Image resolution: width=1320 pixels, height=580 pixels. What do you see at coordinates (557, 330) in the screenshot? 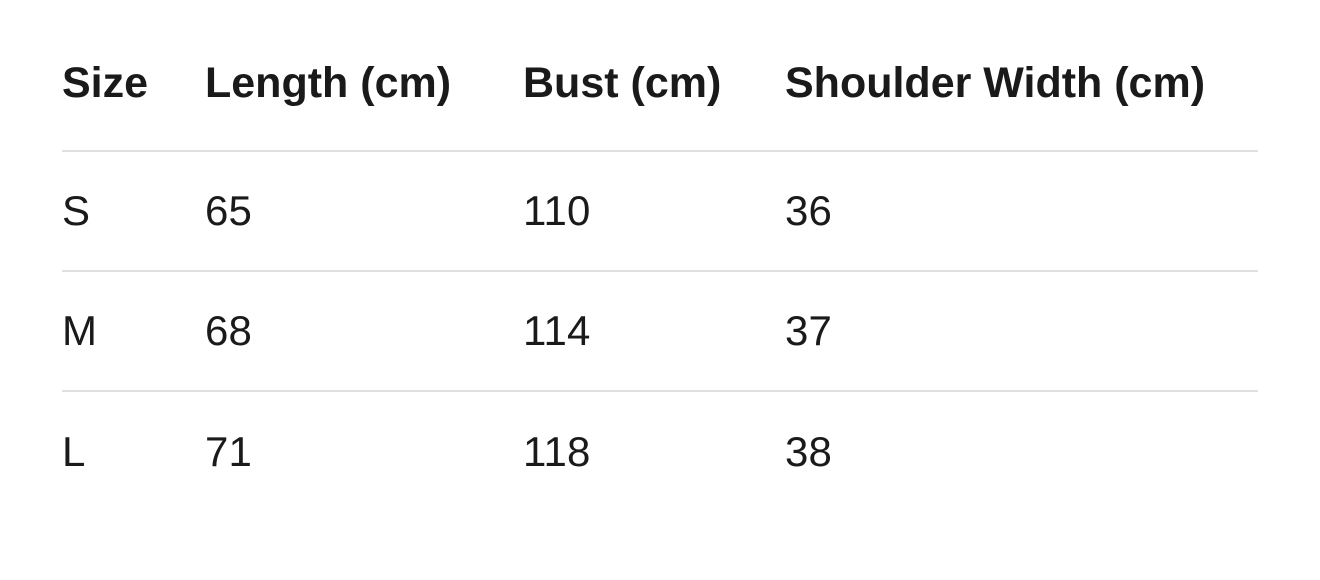
I see `cell-bust: 114` at bounding box center [557, 330].